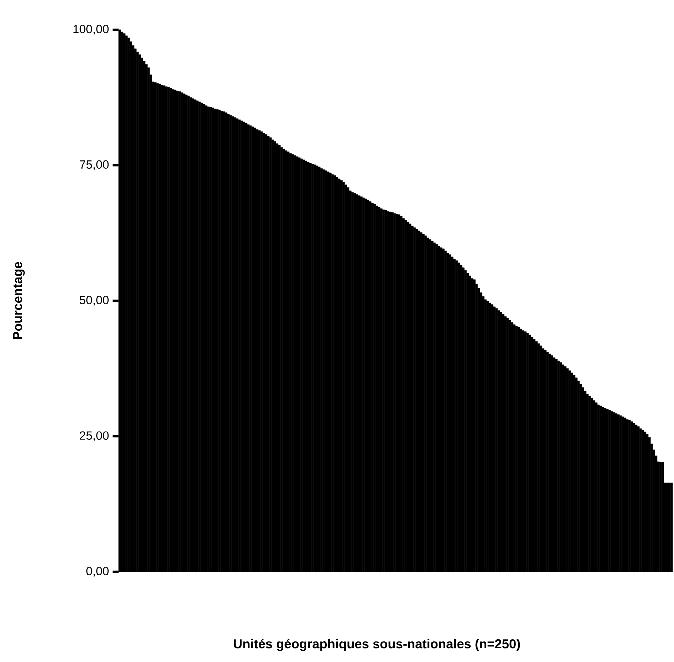 This screenshot has width=674, height=662. I want to click on y-tick-label: 0,00, so click(97, 572).